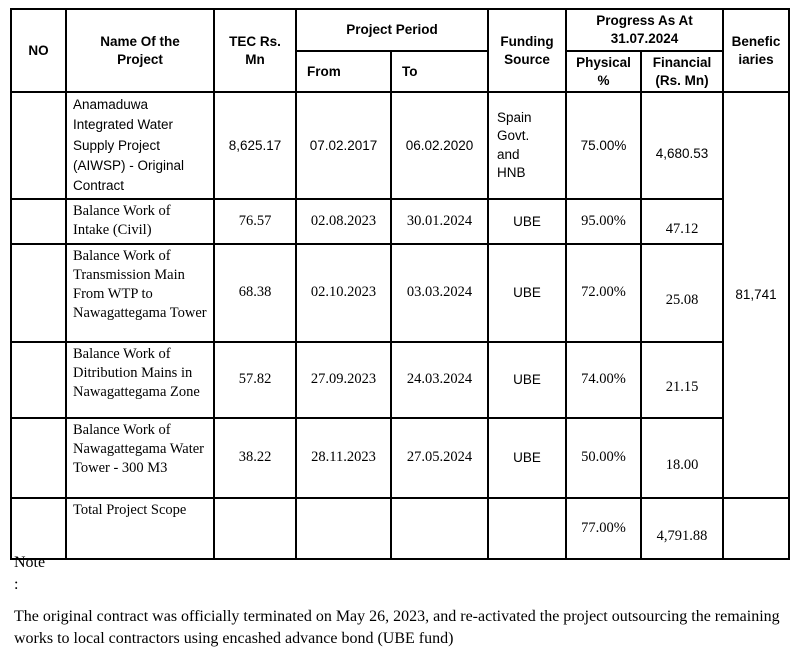  I want to click on cell-financial: 47.12, so click(682, 221).